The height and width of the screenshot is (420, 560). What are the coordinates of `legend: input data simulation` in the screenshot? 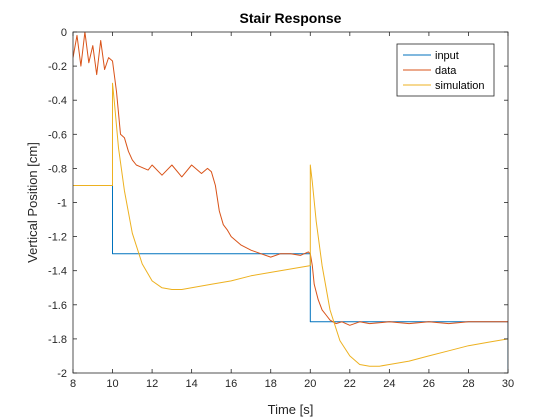 It's located at (445, 70).